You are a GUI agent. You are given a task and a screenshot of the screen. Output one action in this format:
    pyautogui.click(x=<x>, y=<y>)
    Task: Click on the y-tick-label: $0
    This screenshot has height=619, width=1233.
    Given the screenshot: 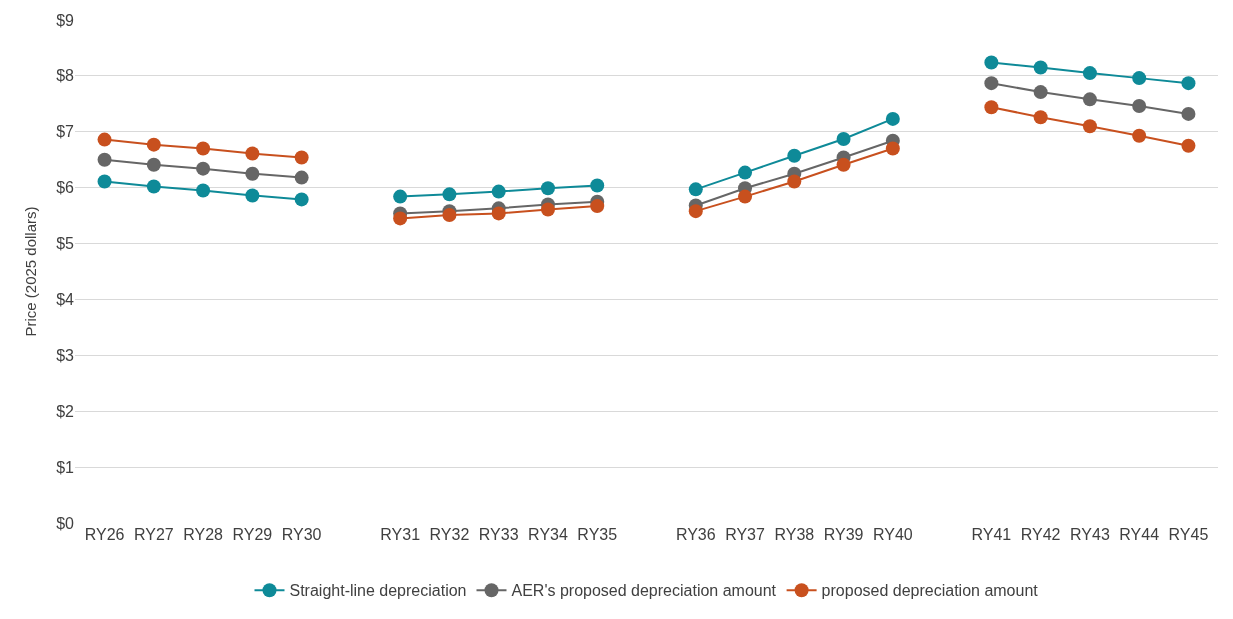 What is the action you would take?
    pyautogui.click(x=65, y=523)
    